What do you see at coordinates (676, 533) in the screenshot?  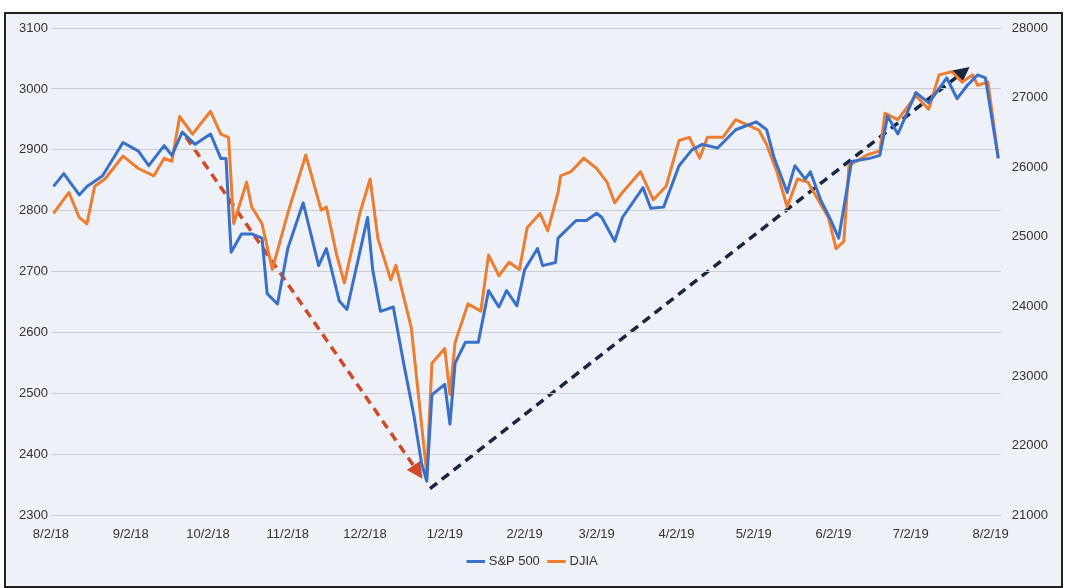 I see `x-tick-label: 4/2/19` at bounding box center [676, 533].